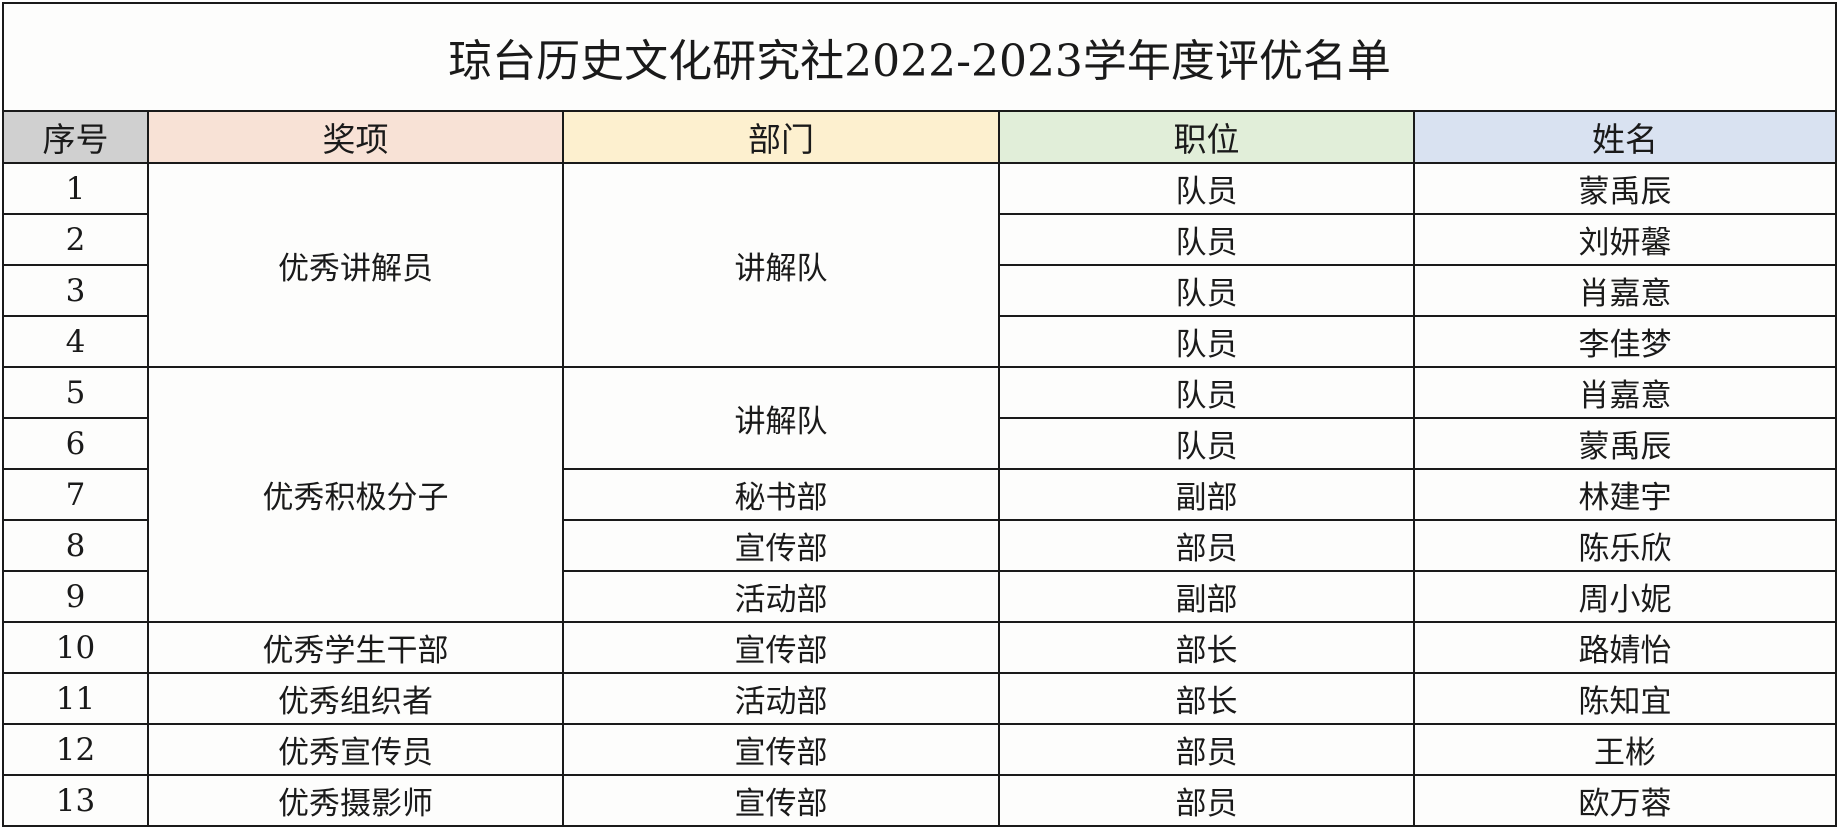 This screenshot has width=1840, height=832. I want to click on header-seq: 序号, so click(75, 137).